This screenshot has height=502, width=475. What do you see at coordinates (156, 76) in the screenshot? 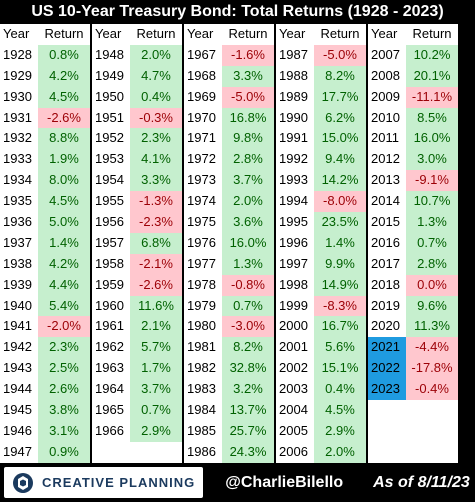
I see `return-cell: 4.7%` at bounding box center [156, 76].